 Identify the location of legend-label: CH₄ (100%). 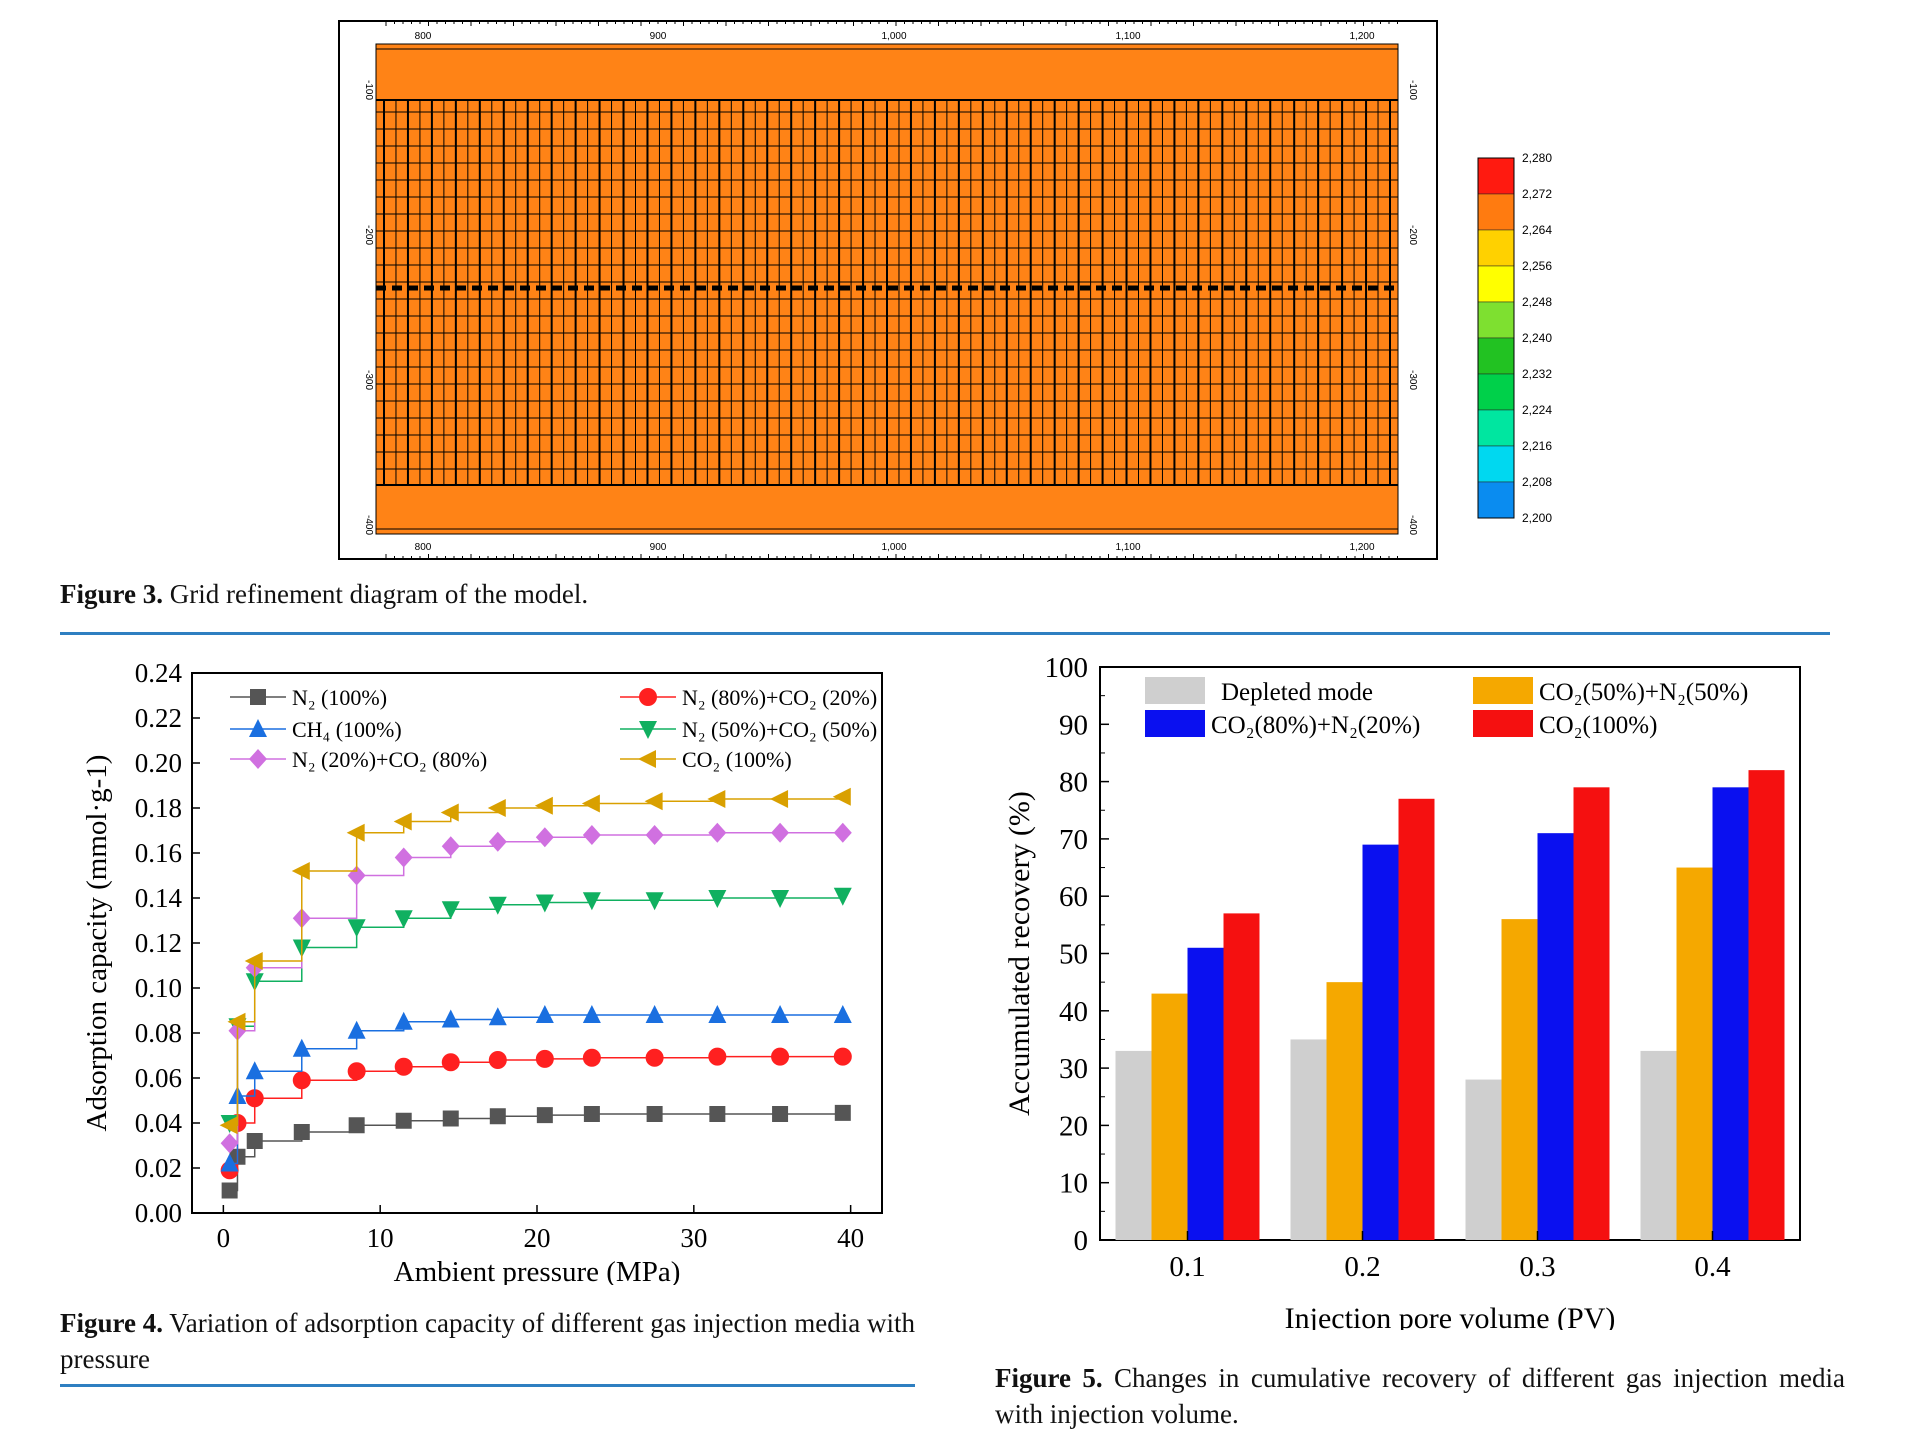
(347, 729).